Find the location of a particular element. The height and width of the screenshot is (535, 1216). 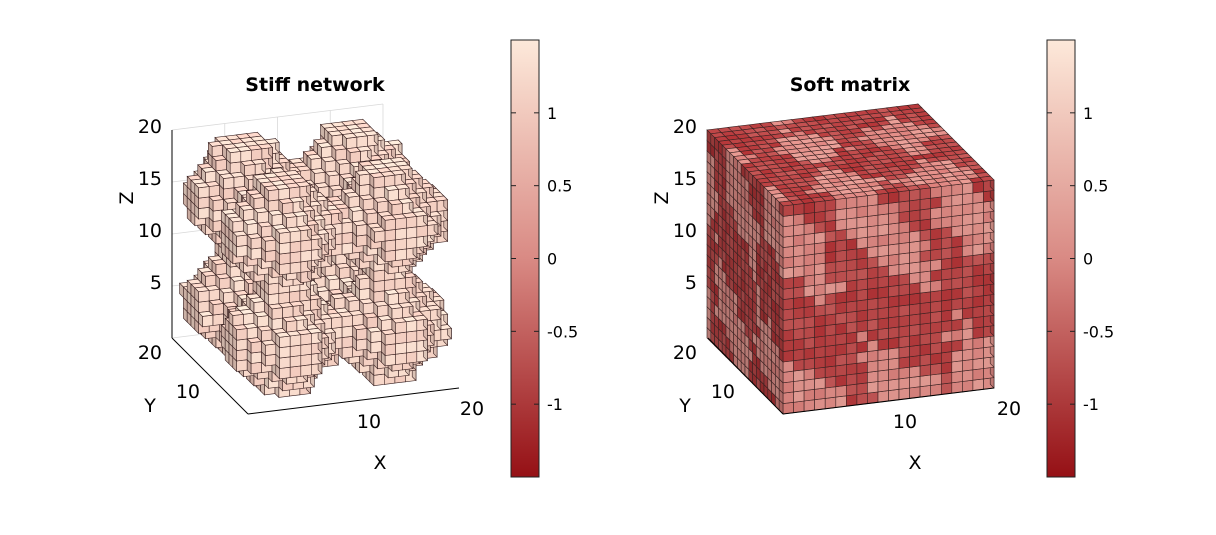

colorbar-tick-label: 0 is located at coordinates (552, 259).